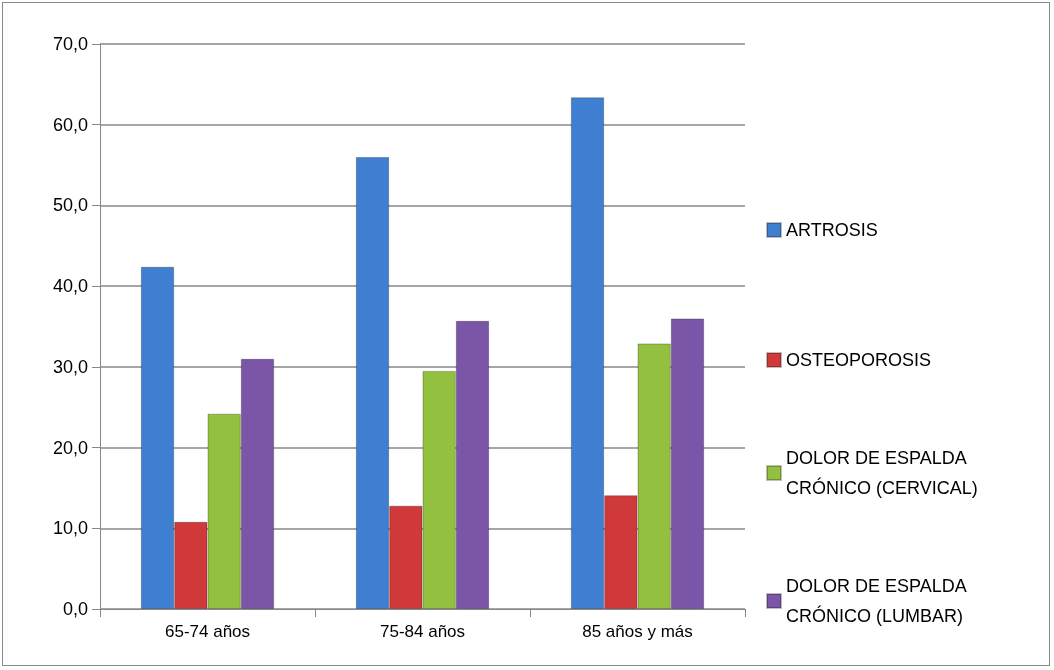  I want to click on legend-label: ARTROSIS, so click(832, 230).